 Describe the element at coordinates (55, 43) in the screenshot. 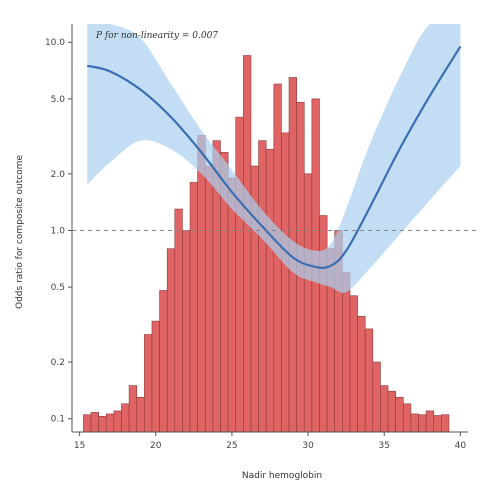

I see `y-tick-label-0: 10.0` at that location.